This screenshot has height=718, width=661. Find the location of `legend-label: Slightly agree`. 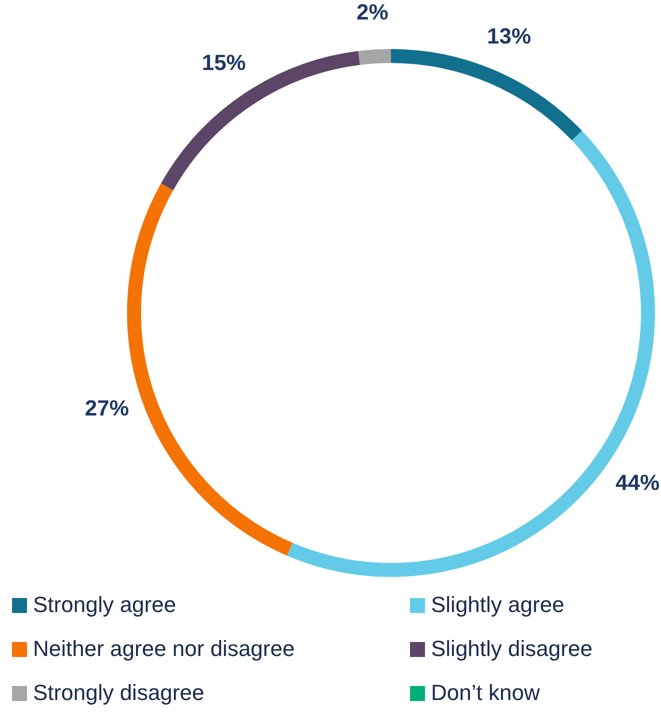

legend-label: Slightly agree is located at coordinates (497, 605).